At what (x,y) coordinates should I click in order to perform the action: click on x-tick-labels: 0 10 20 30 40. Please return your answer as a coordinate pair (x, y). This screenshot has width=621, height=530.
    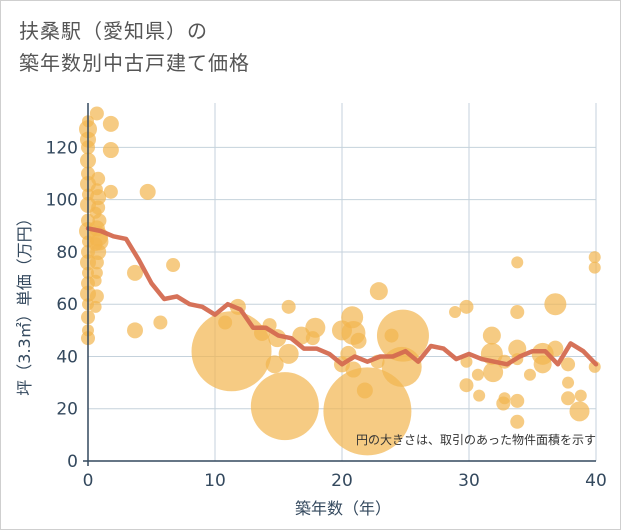
    Looking at the image, I should click on (345, 481).